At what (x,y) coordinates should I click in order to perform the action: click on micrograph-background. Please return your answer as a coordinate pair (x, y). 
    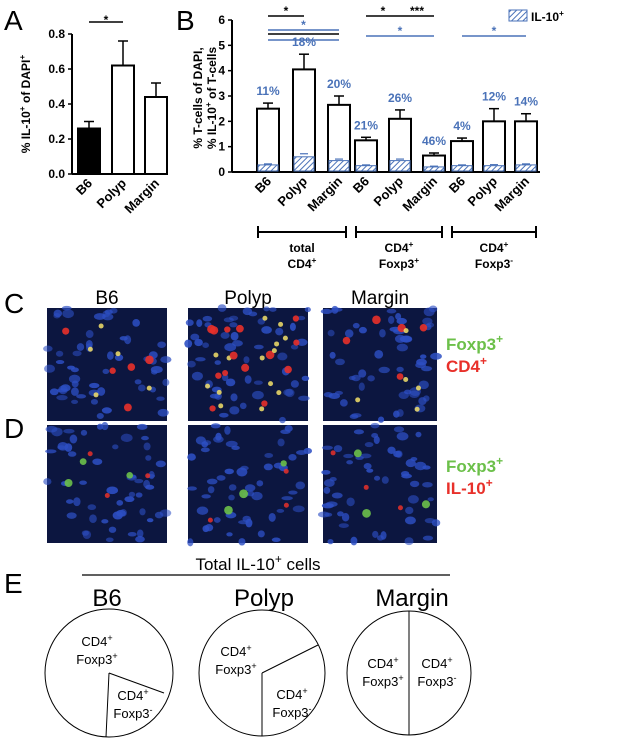
    Looking at the image, I should click on (107, 364).